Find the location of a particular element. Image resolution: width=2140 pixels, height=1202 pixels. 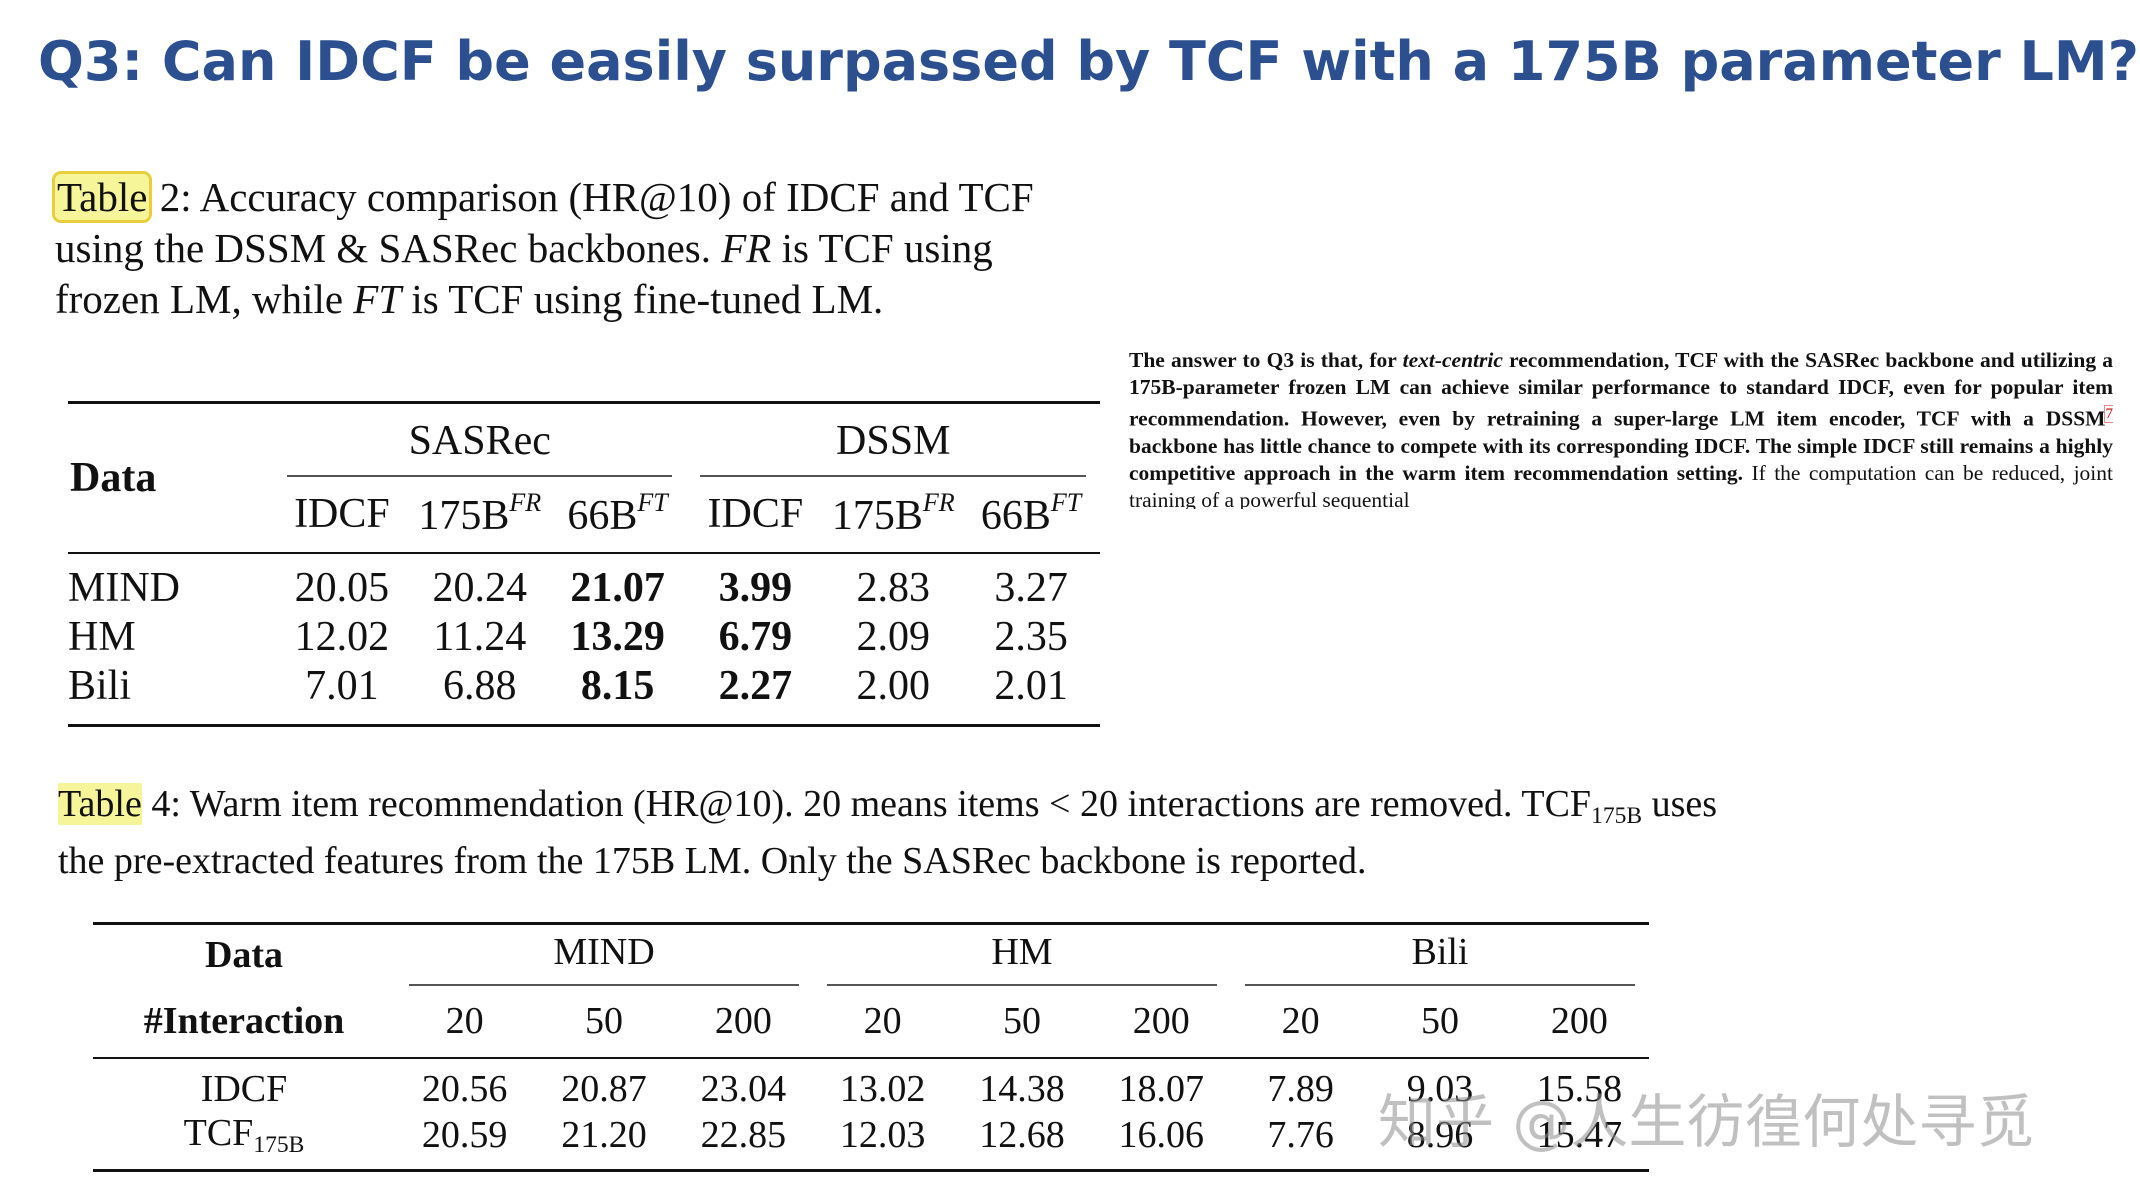

caption-text: FR is located at coordinates (746, 248).